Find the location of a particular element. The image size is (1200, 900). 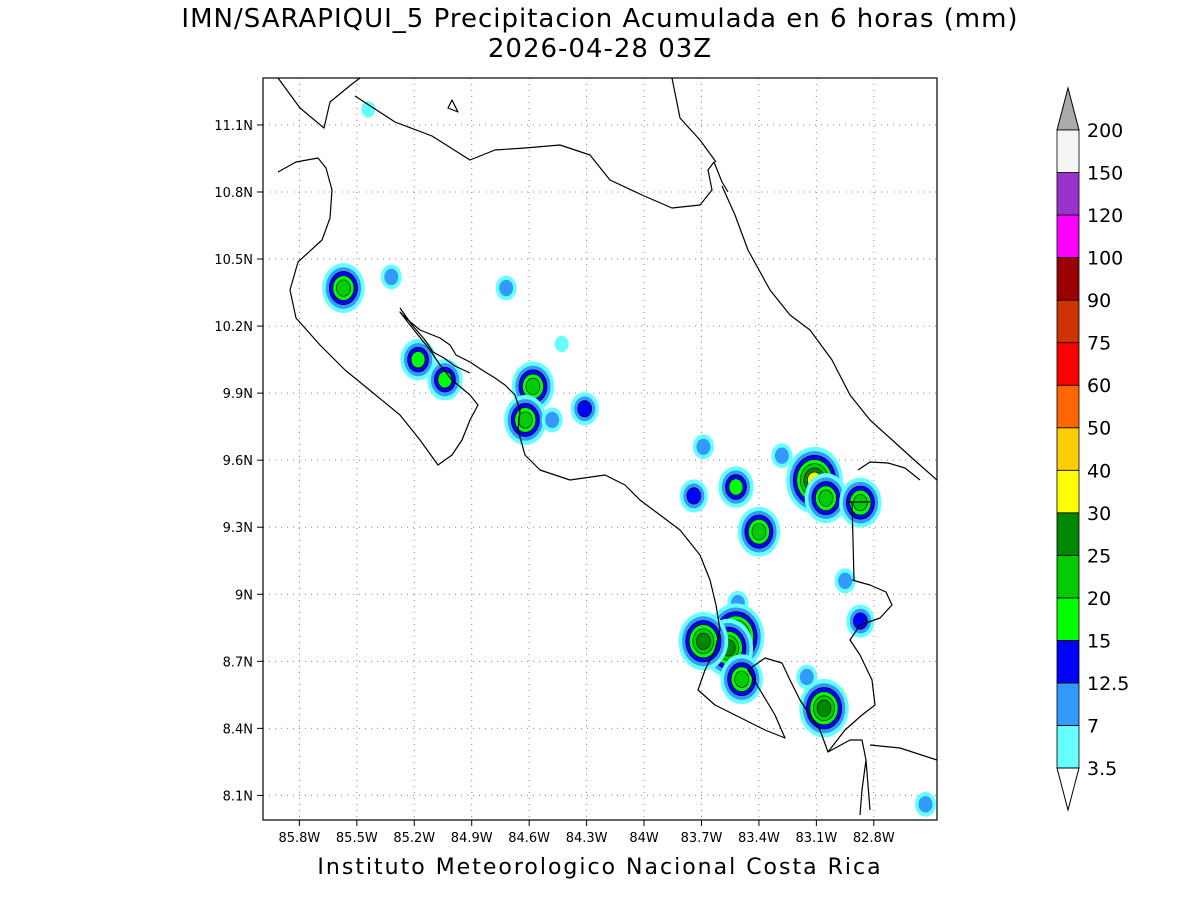

legend-level-label: 75 is located at coordinates (1099, 344).